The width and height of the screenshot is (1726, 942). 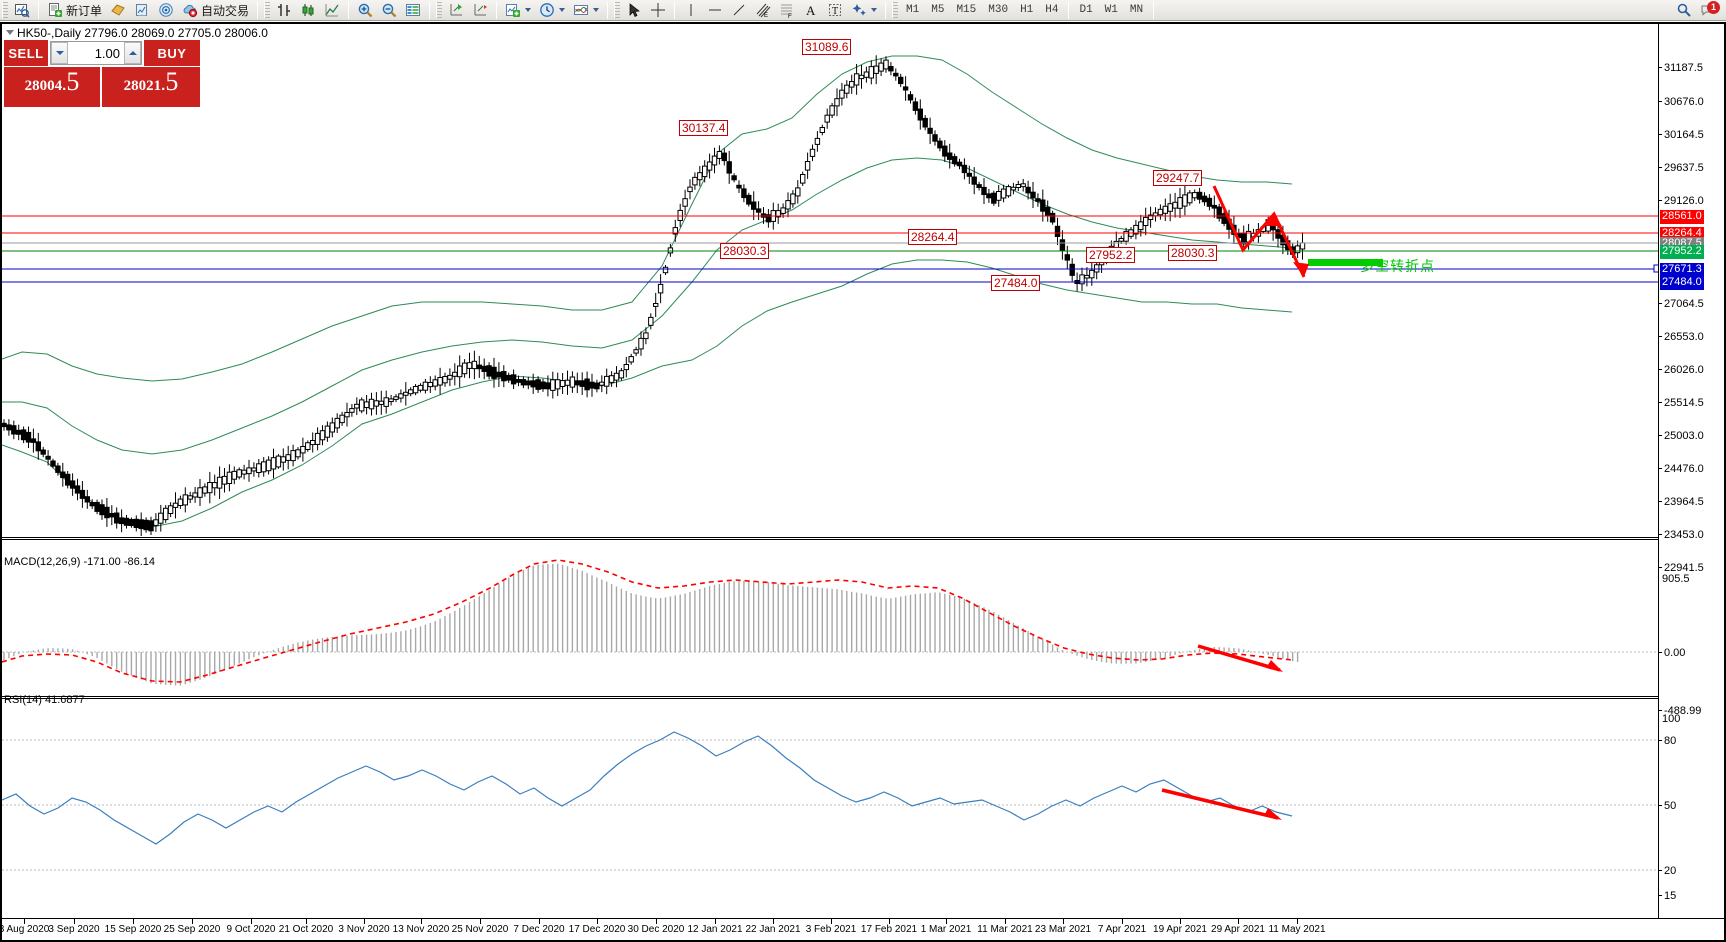 I want to click on one-click-trading-panel: SELL 1.00 BUY 28004. 5 28021. 5, so click(x=102, y=73).